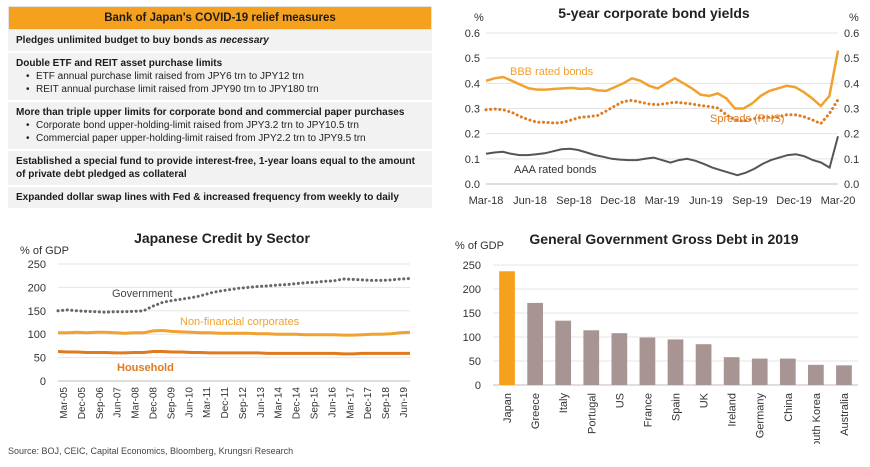  I want to click on y-tick-label-left: 0.6, so click(472, 34).